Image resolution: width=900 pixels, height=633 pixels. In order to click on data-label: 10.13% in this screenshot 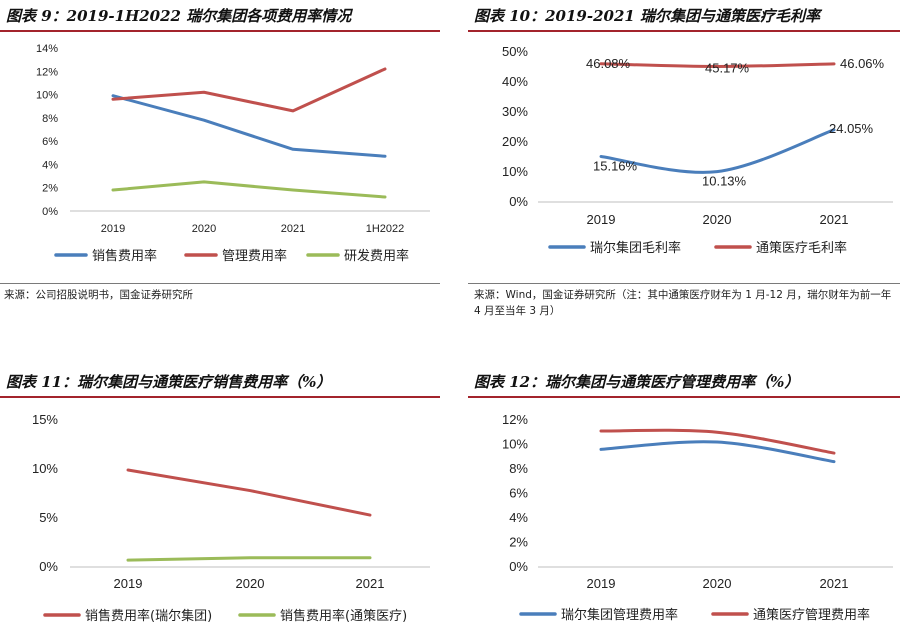, I will do `click(724, 181)`.